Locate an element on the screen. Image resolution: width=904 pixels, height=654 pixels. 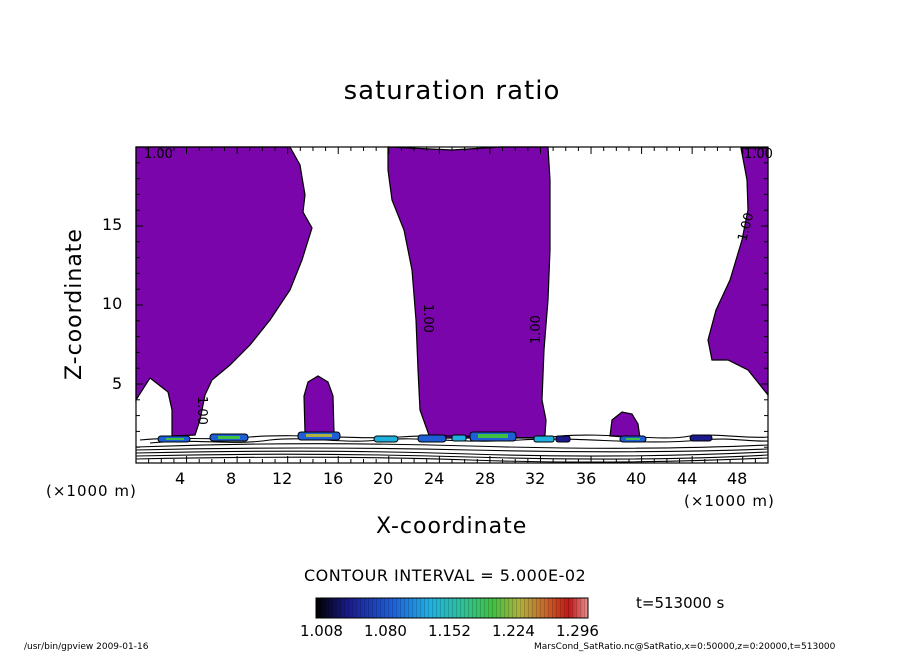
x-axis-label: X-coordinate is located at coordinates (452, 526).